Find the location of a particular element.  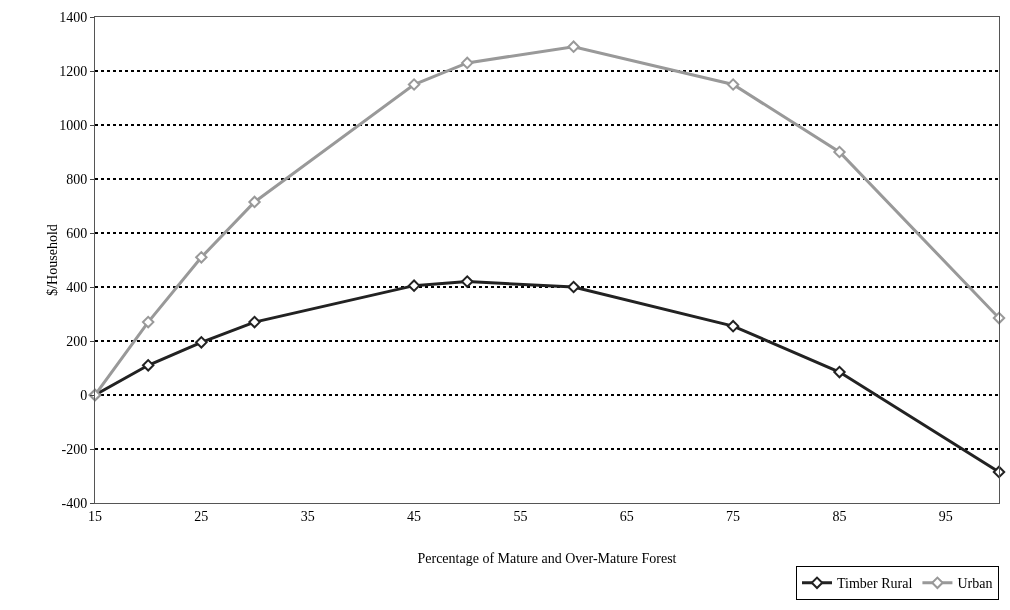

legend-label: Urban is located at coordinates (975, 584).